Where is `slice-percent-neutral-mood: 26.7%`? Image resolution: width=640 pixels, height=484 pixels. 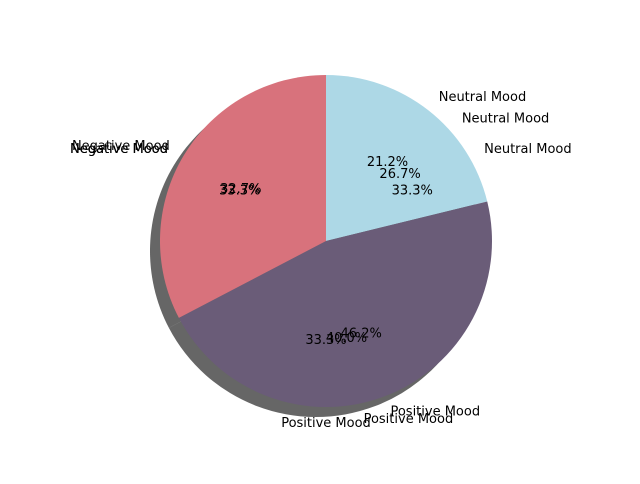 slice-percent-neutral-mood: 26.7% is located at coordinates (399, 174).